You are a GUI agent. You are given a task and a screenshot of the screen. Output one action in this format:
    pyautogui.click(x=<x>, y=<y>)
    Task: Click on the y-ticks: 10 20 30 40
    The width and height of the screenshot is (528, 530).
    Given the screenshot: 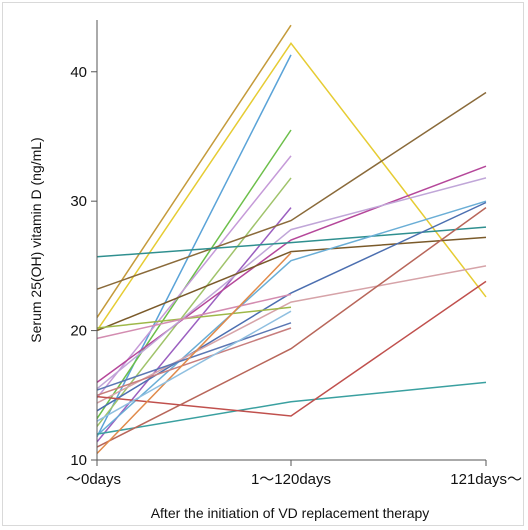 What is the action you would take?
    pyautogui.click(x=83, y=266)
    